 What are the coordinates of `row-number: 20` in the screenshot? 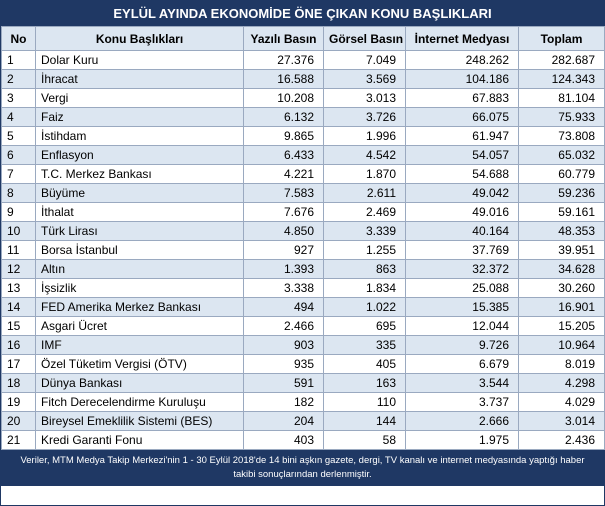 It's located at (18, 421).